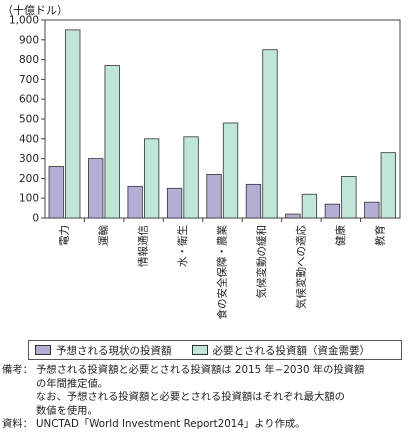  I want to click on y-tick-label: 800, so click(29, 60).